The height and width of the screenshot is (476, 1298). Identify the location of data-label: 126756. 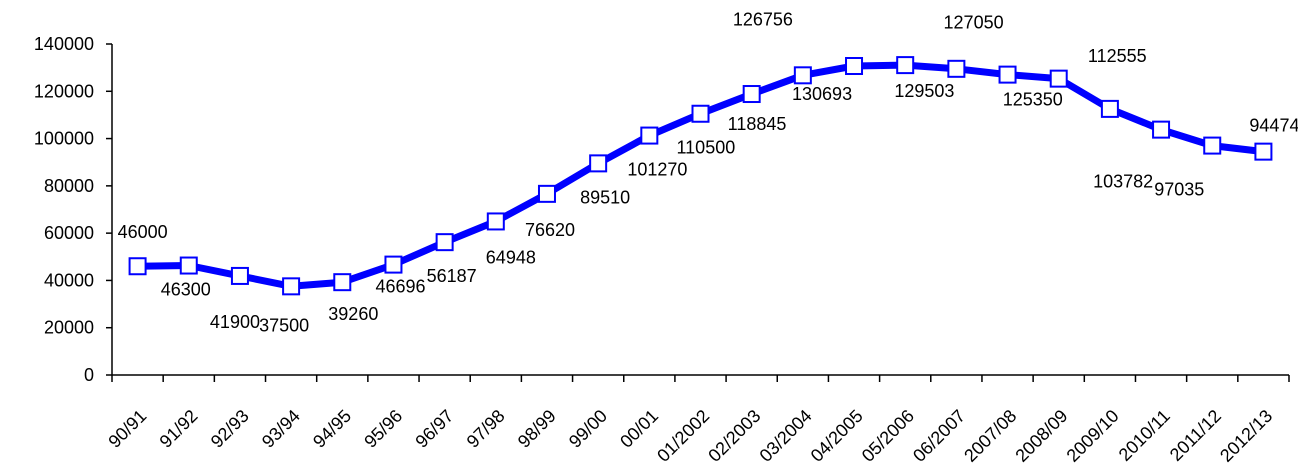
(763, 19).